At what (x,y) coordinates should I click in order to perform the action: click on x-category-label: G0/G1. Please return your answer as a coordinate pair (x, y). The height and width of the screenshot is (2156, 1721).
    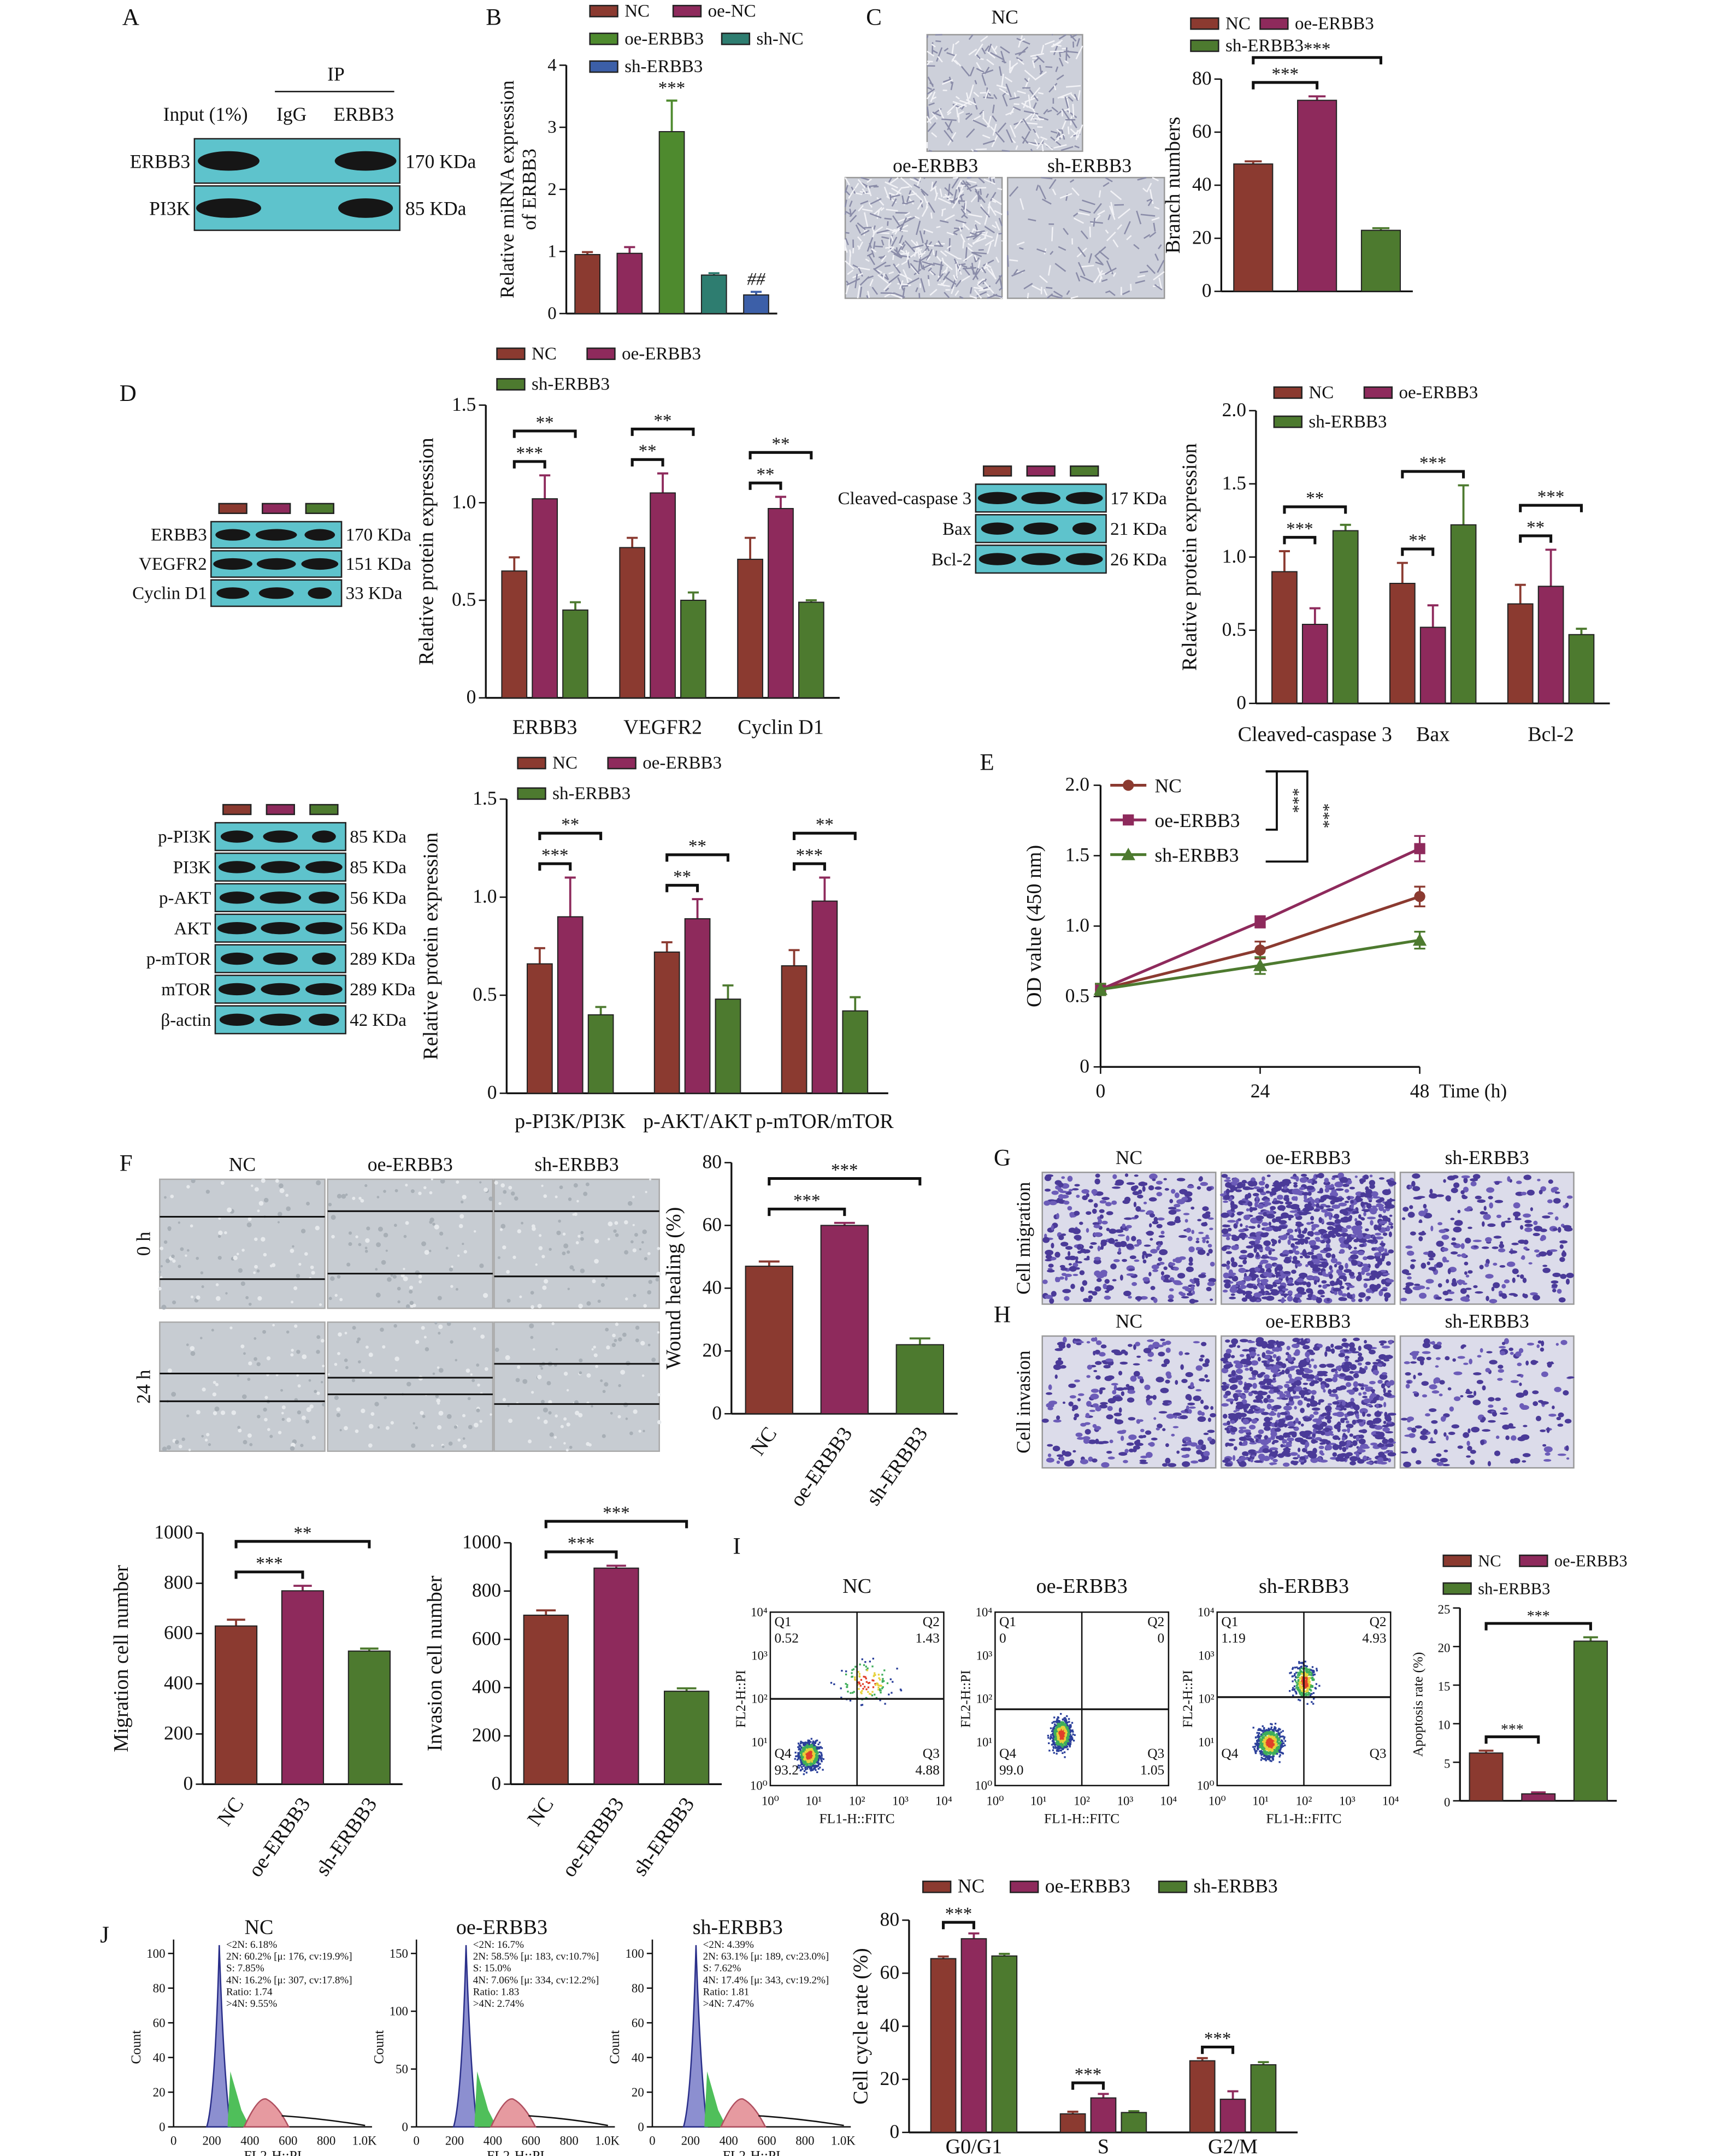
    Looking at the image, I should click on (974, 2145).